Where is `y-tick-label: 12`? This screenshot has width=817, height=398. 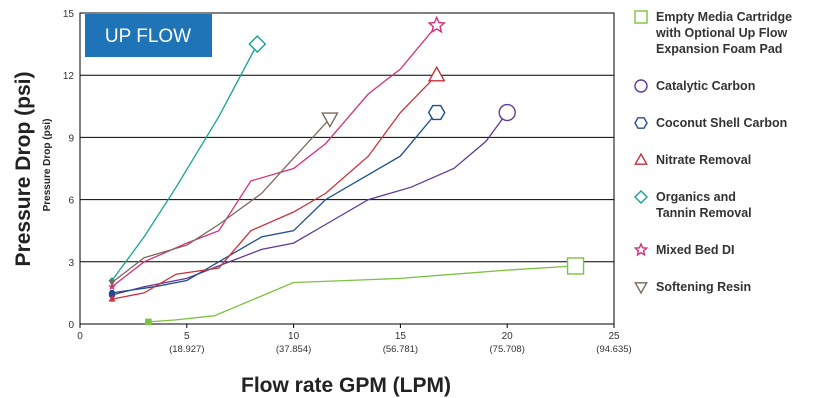 y-tick-label: 12 is located at coordinates (69, 76).